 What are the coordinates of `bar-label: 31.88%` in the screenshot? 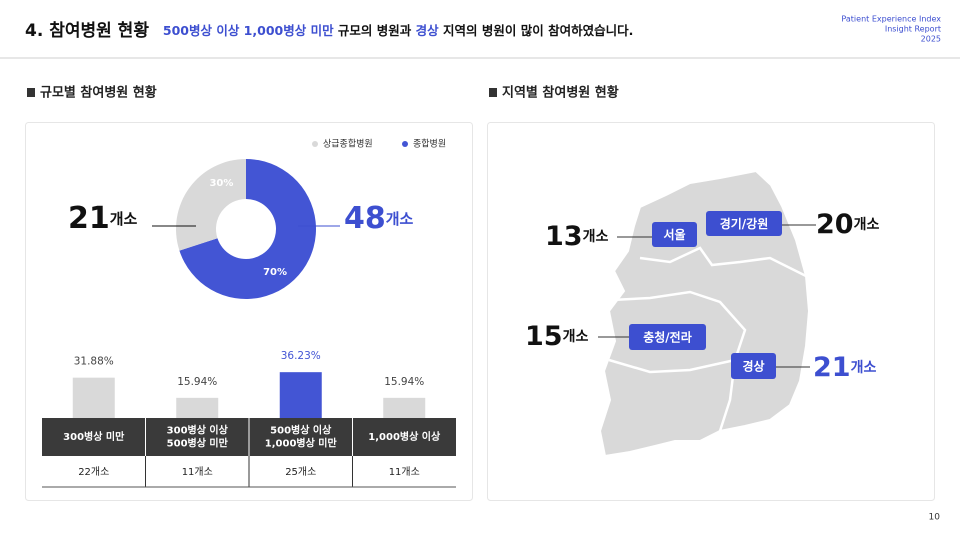 It's located at (94, 362).